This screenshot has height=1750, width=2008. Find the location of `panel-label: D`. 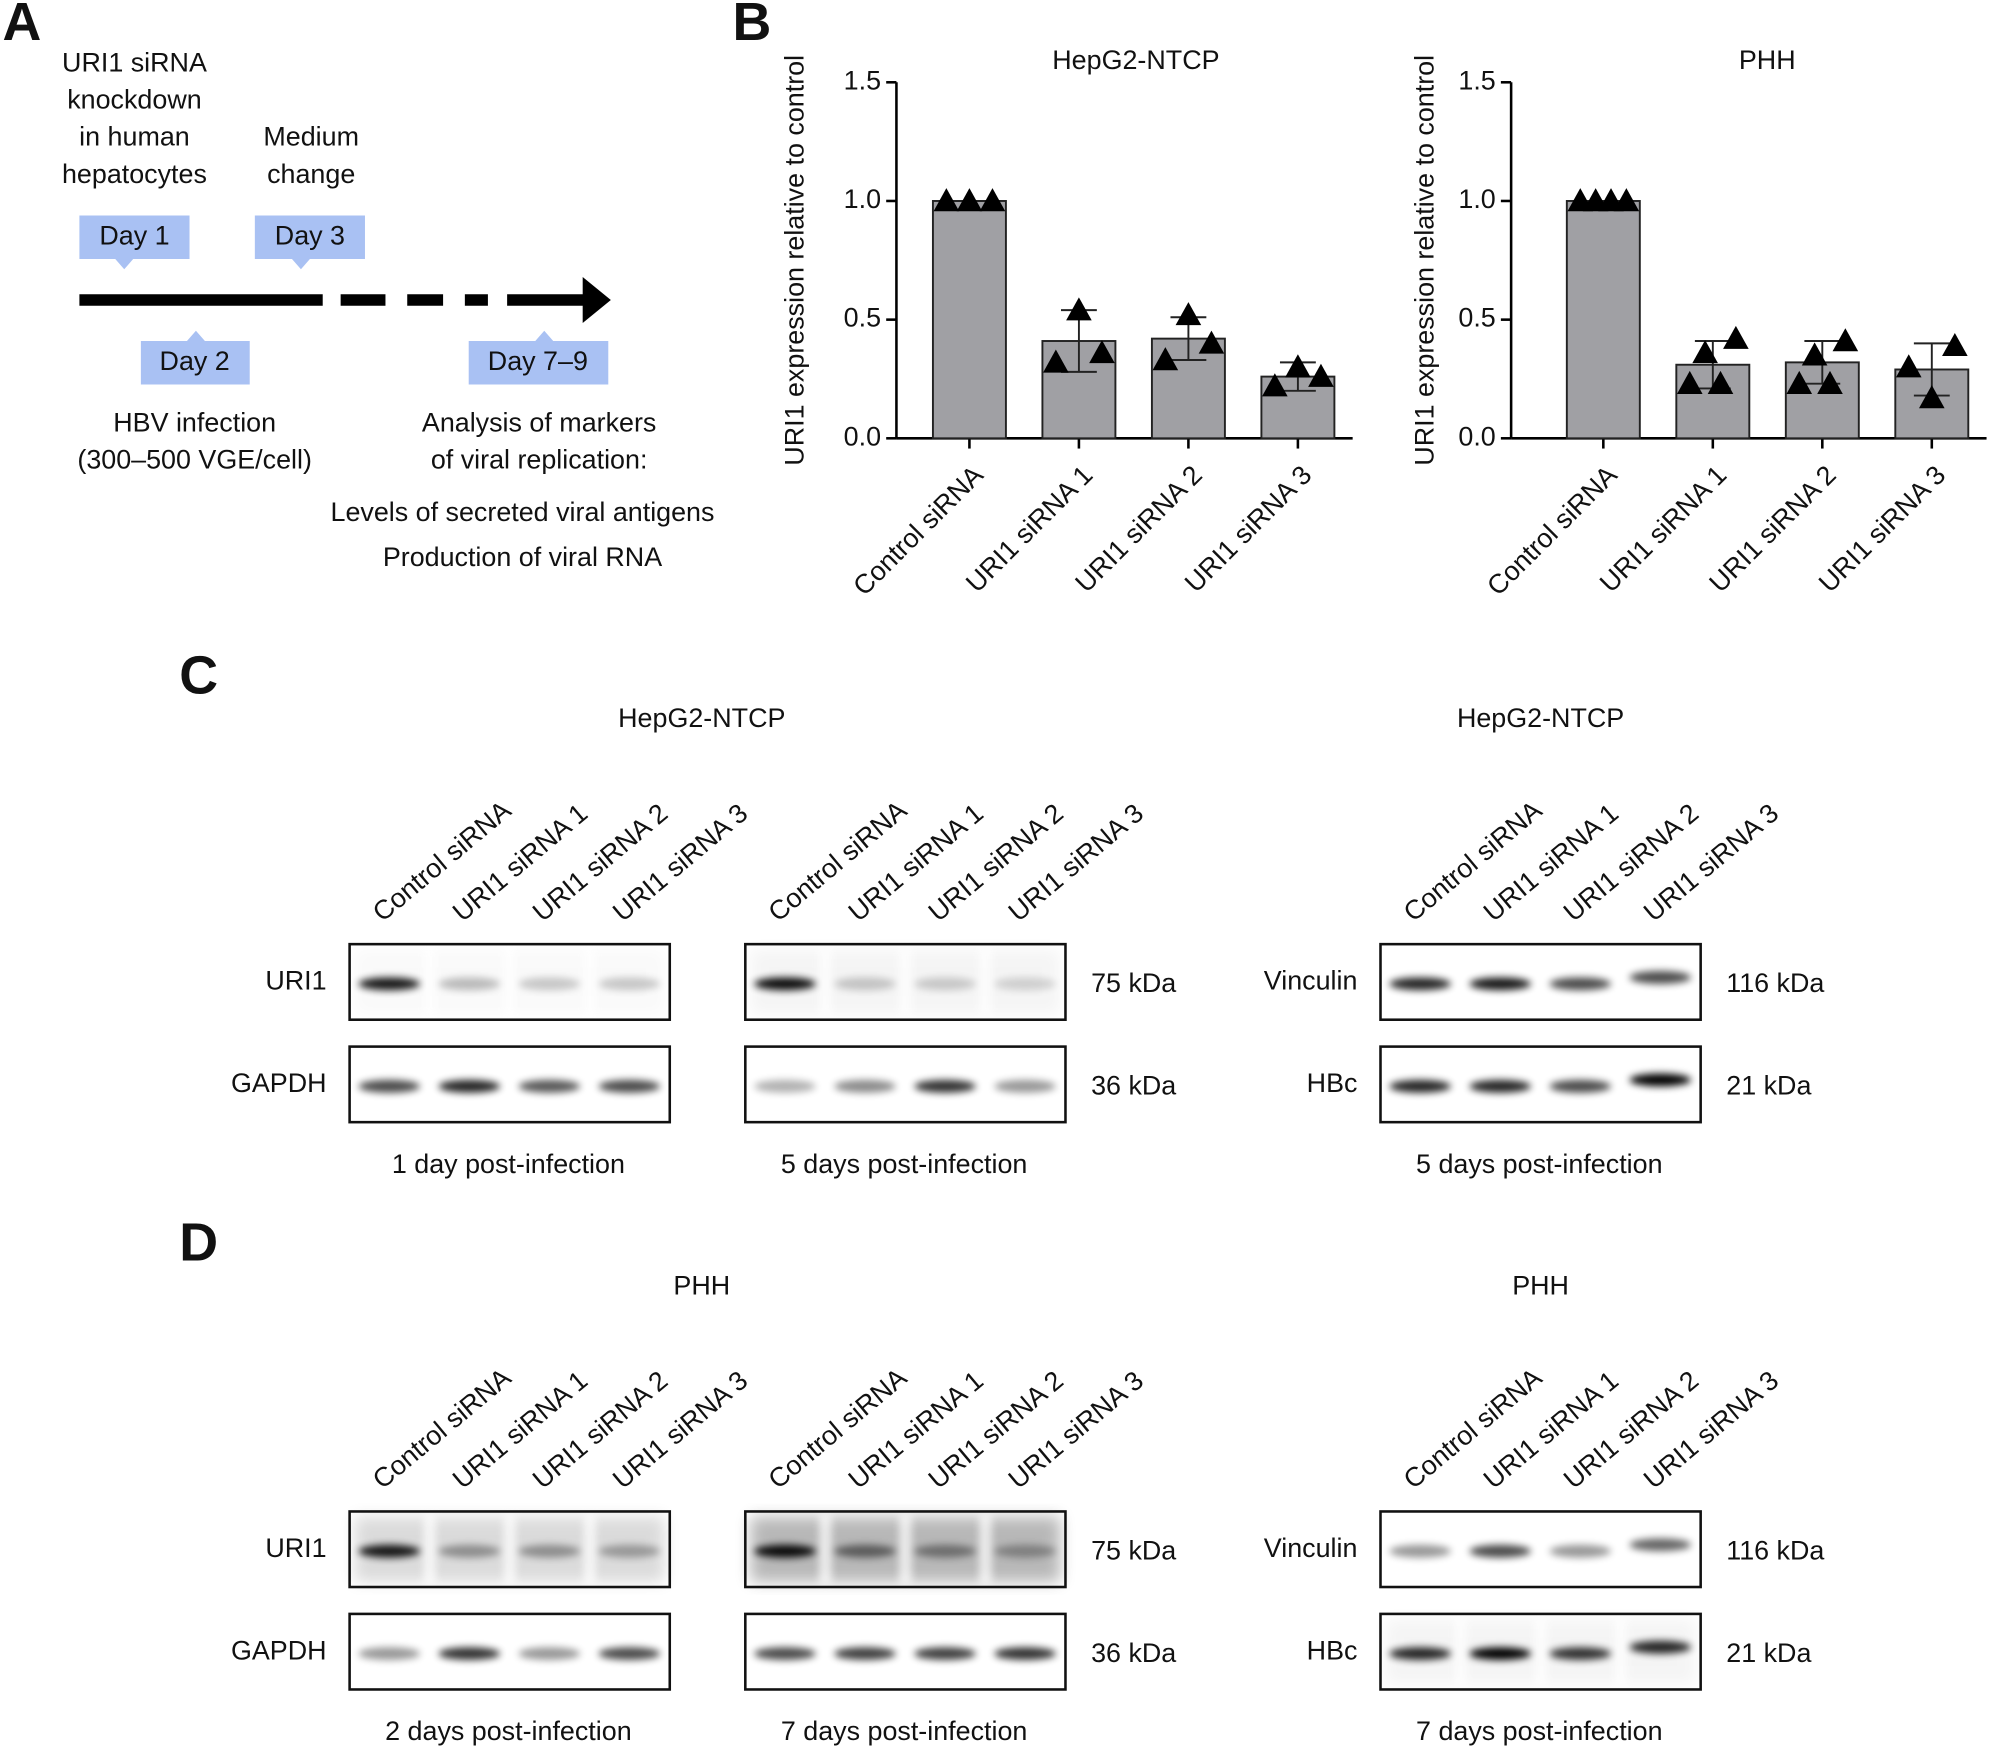

panel-label: D is located at coordinates (198, 1243).